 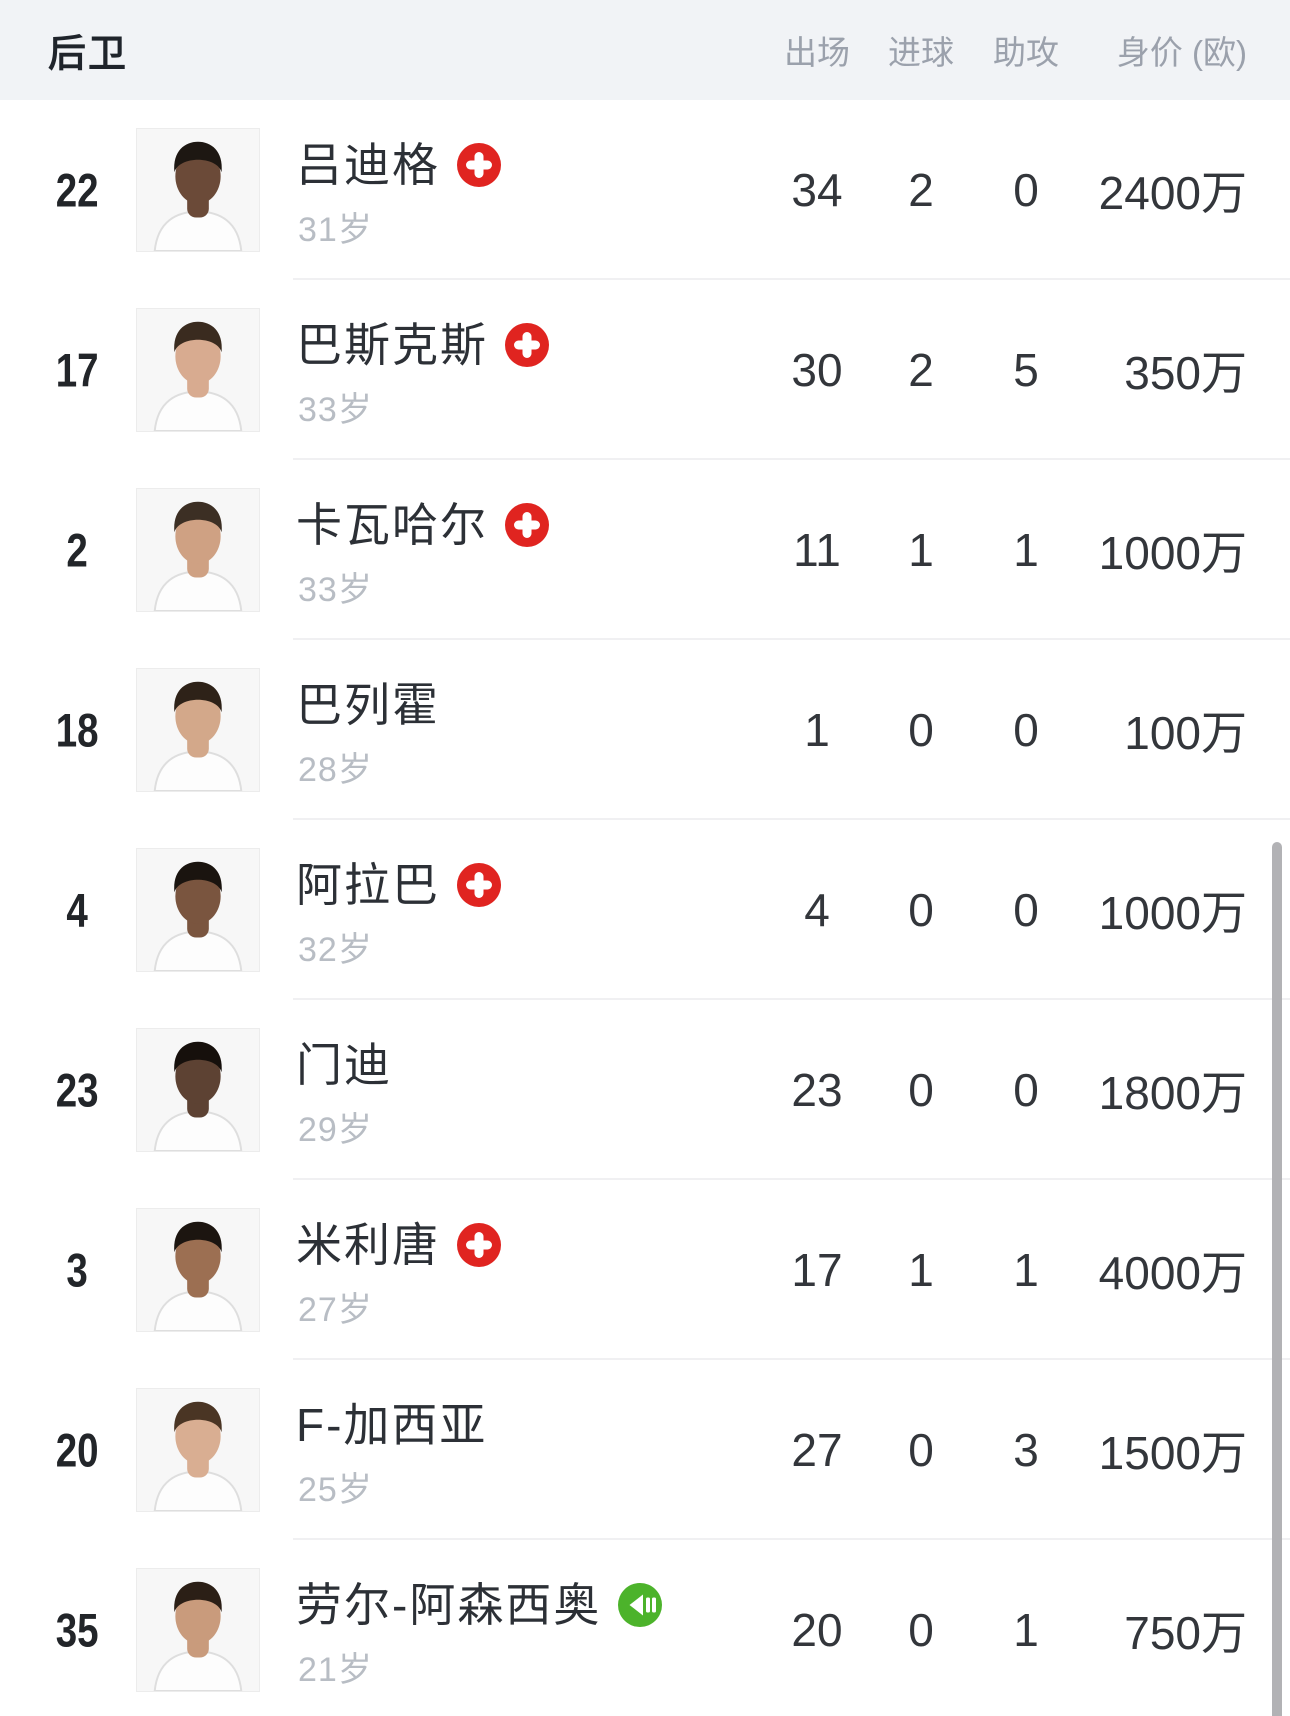 What do you see at coordinates (77, 190) in the screenshot?
I see `jersey-number: 22` at bounding box center [77, 190].